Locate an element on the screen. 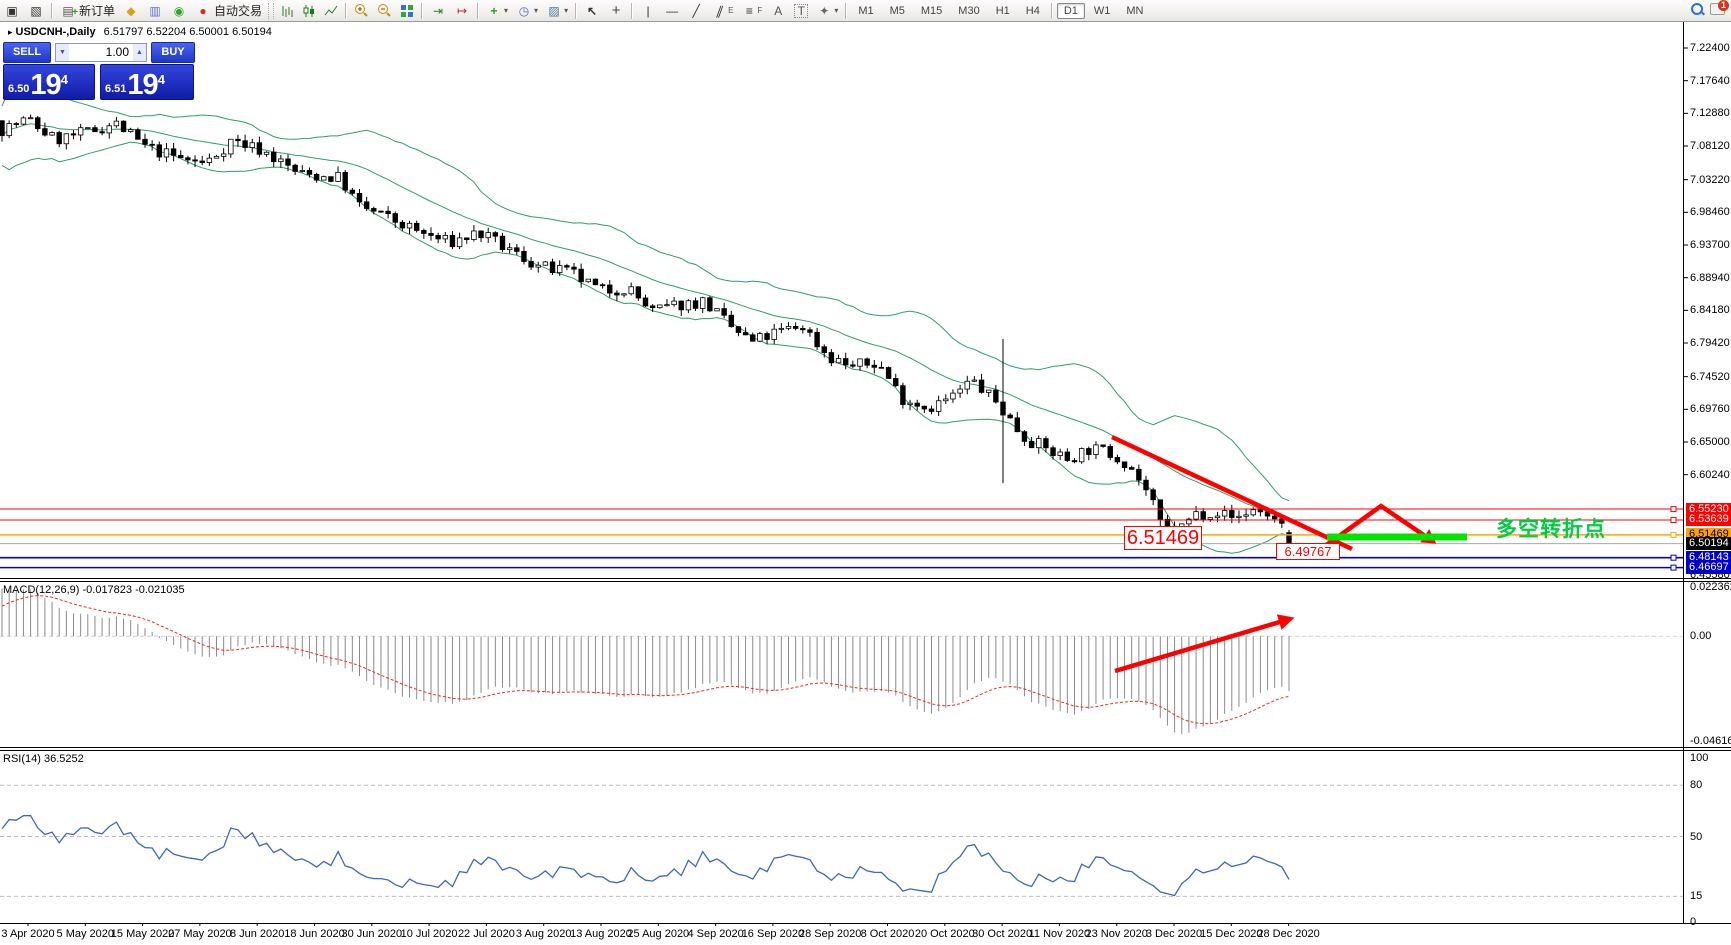 The width and height of the screenshot is (1731, 945). dropdown-arrow-icon: ▾ is located at coordinates (536, 10).